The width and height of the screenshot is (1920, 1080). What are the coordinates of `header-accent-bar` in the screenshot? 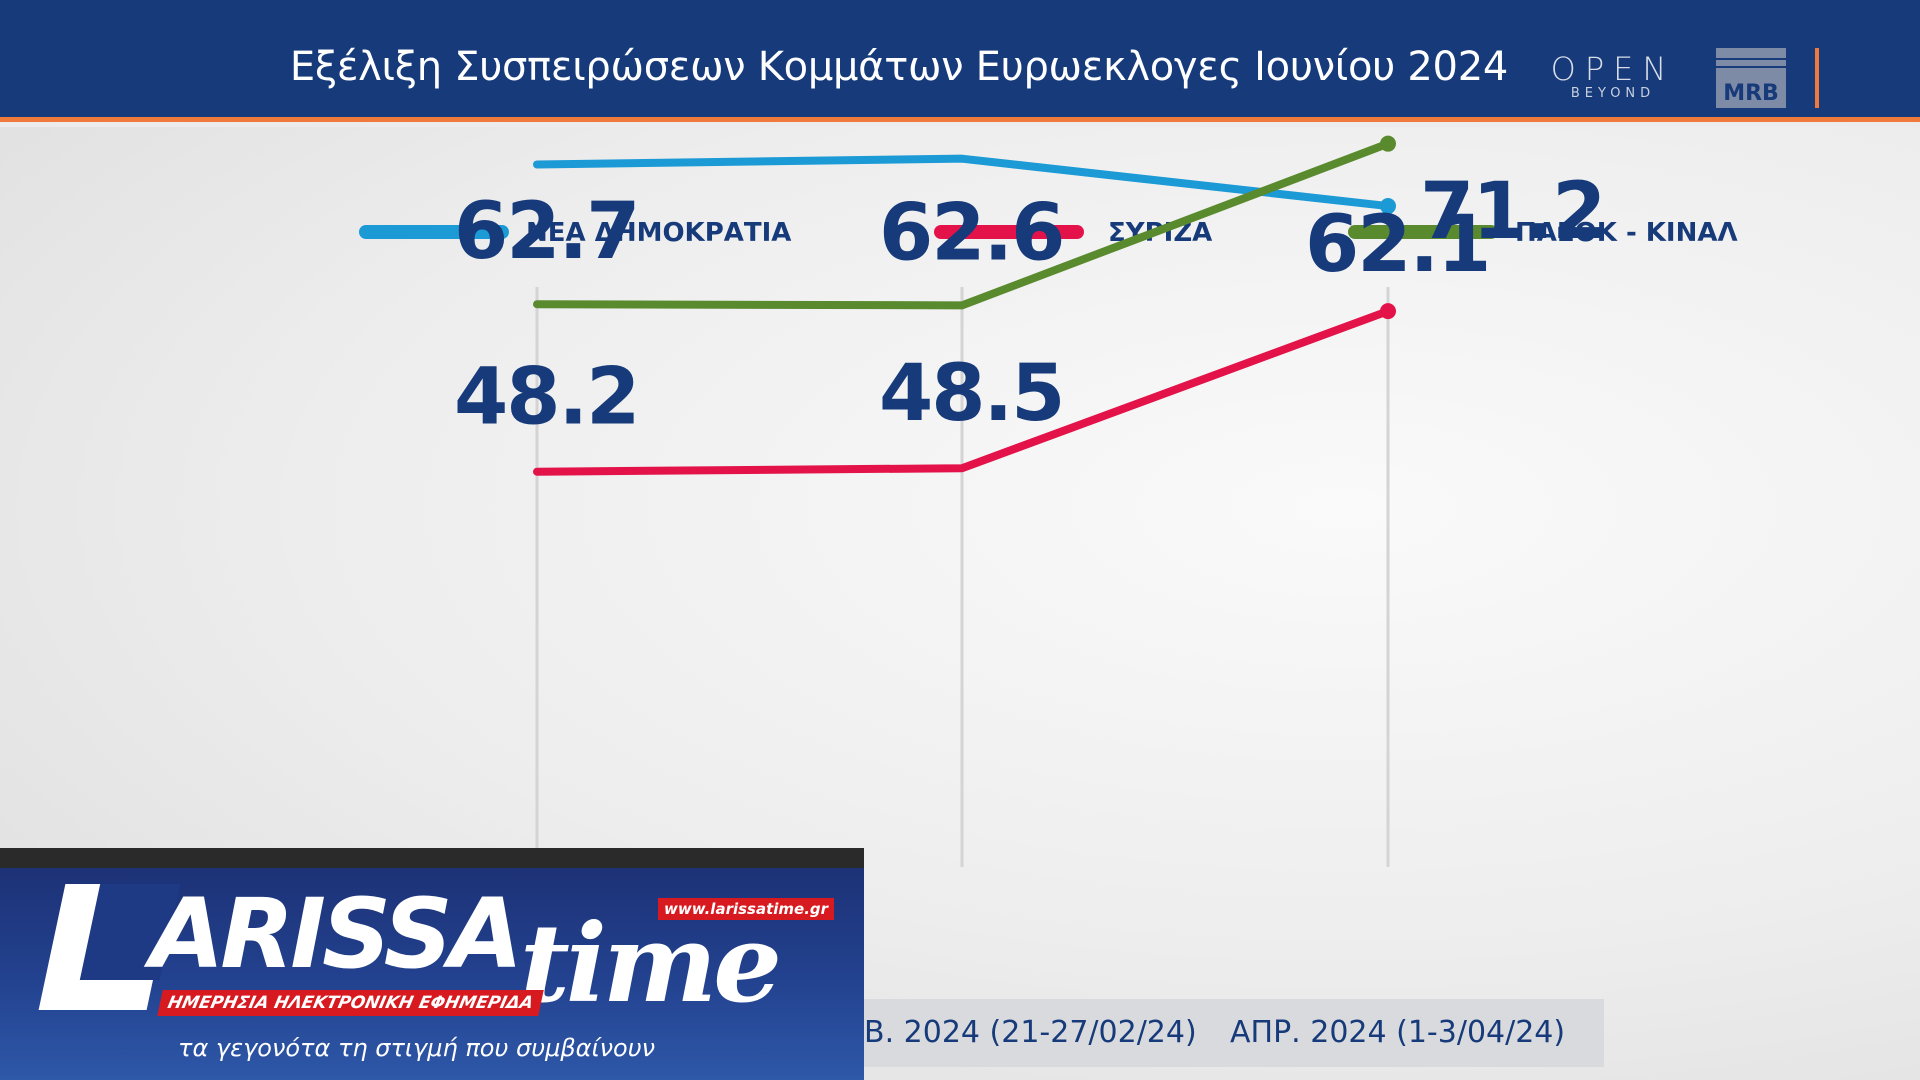 It's located at (1817, 78).